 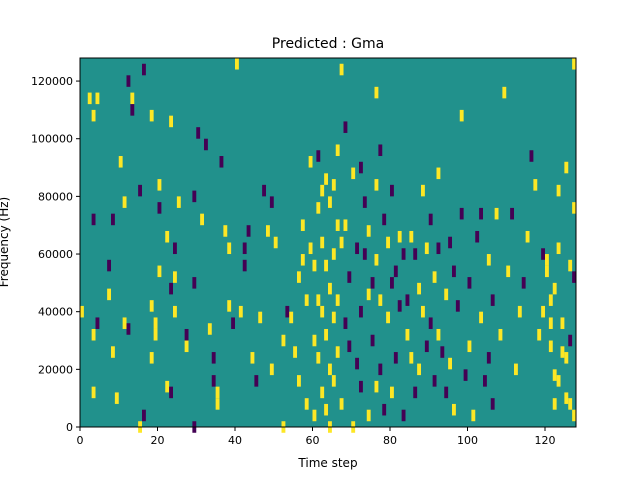 What do you see at coordinates (55, 254) in the screenshot?
I see `y-axis: 0 20000 40000 60000 80000 100000 120000` at bounding box center [55, 254].